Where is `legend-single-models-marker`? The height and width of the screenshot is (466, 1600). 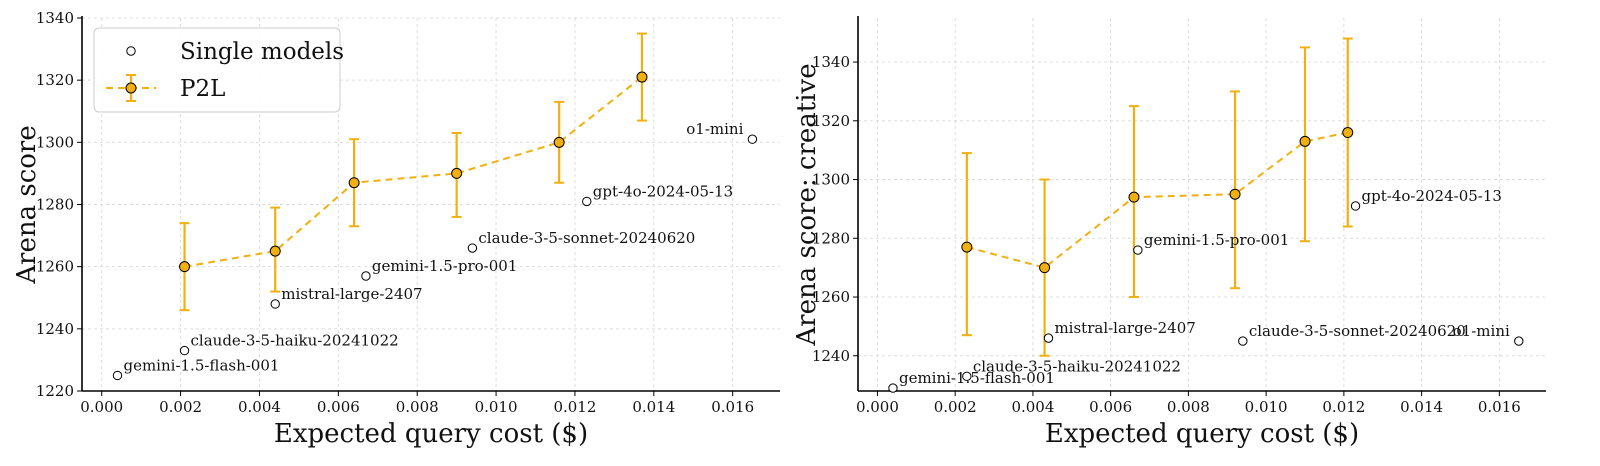 legend-single-models-marker is located at coordinates (131, 51).